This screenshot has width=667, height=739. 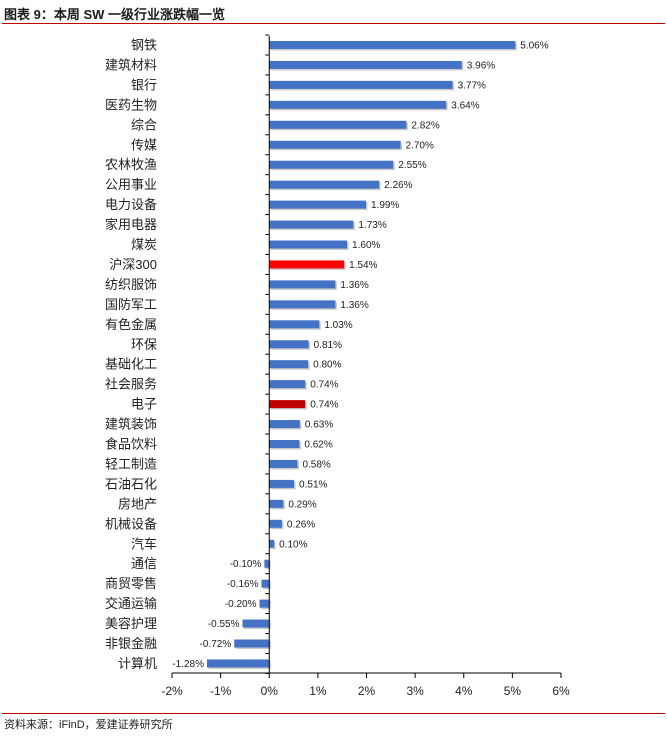 I want to click on category-label: 家用电器, so click(x=131, y=224).